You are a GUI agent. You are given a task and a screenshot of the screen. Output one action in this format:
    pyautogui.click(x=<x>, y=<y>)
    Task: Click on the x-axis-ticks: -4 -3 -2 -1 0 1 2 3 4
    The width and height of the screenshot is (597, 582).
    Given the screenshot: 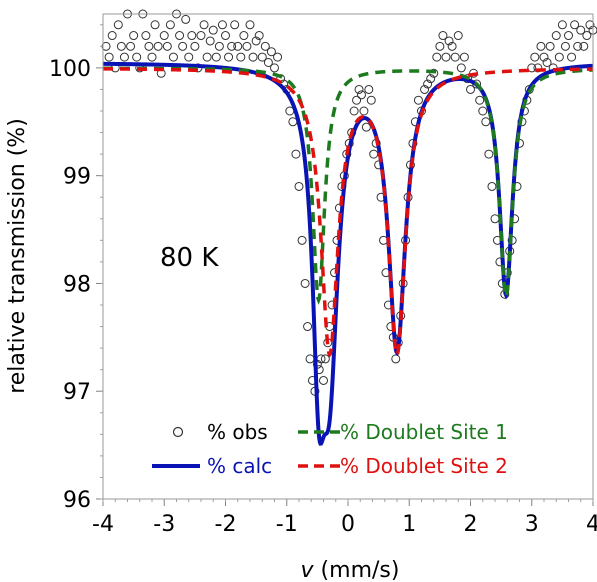 What is the action you would take?
    pyautogui.click(x=344, y=518)
    